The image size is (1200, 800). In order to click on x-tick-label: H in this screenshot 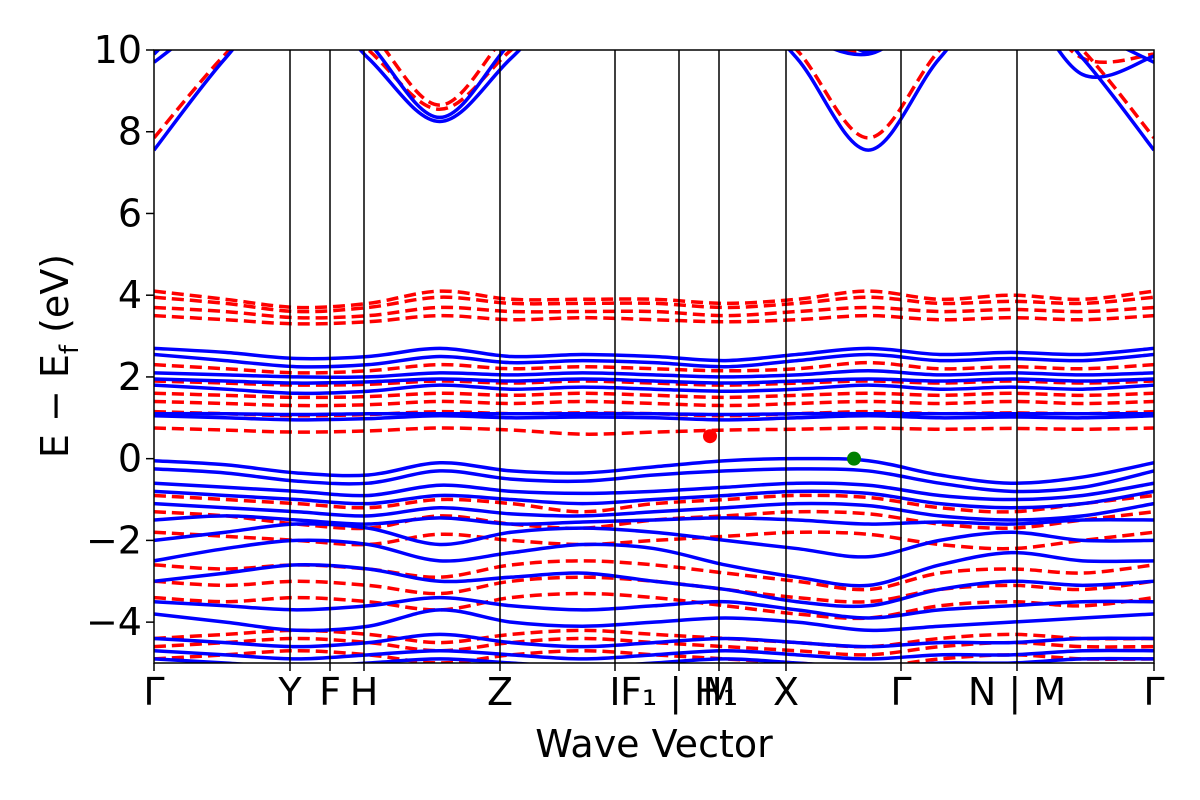, I will do `click(364, 692)`.